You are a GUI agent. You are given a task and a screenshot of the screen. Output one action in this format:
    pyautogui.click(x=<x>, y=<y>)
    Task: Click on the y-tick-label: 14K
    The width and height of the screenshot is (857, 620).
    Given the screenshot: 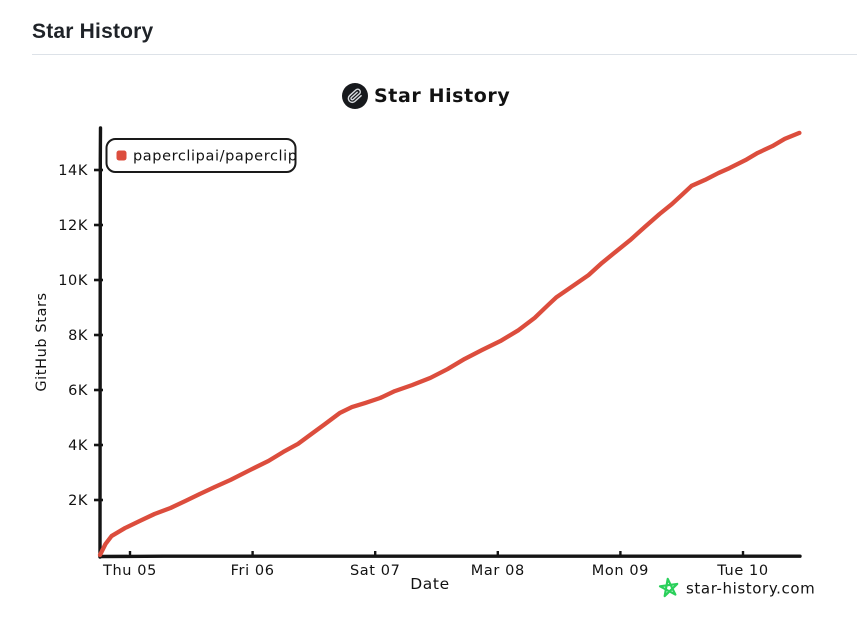 What is the action you would take?
    pyautogui.click(x=73, y=171)
    